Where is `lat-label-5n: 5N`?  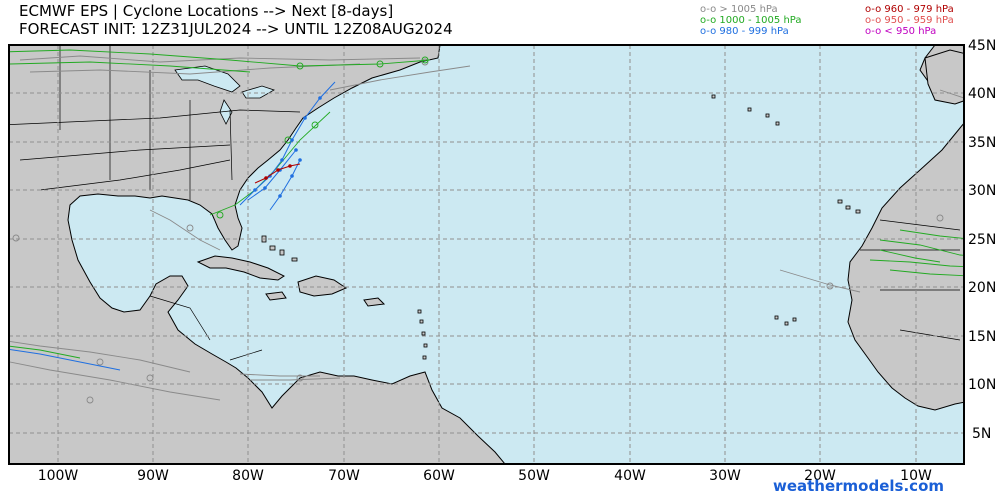
lat-label-5n: 5N is located at coordinates (981, 434).